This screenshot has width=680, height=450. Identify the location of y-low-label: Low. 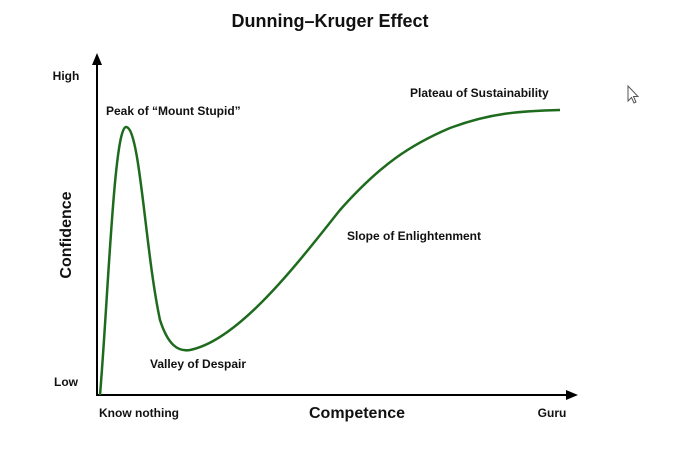
(66, 382).